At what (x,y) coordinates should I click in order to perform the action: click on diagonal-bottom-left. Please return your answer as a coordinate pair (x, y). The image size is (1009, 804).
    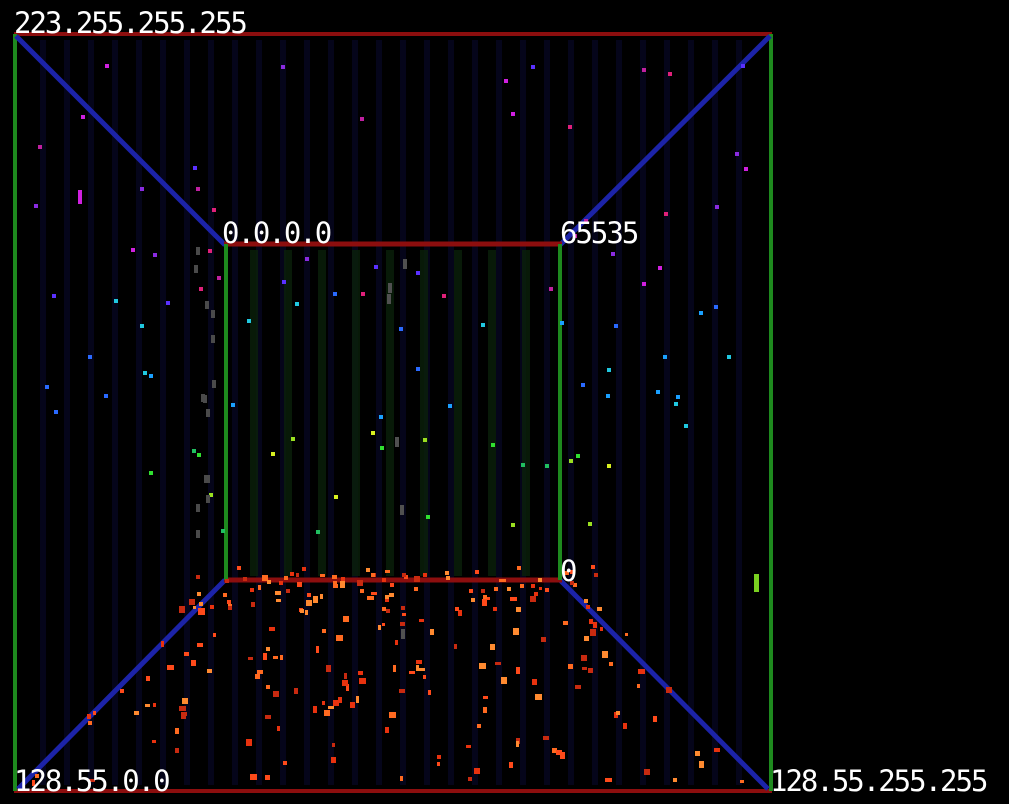
    Looking at the image, I should click on (121, 684).